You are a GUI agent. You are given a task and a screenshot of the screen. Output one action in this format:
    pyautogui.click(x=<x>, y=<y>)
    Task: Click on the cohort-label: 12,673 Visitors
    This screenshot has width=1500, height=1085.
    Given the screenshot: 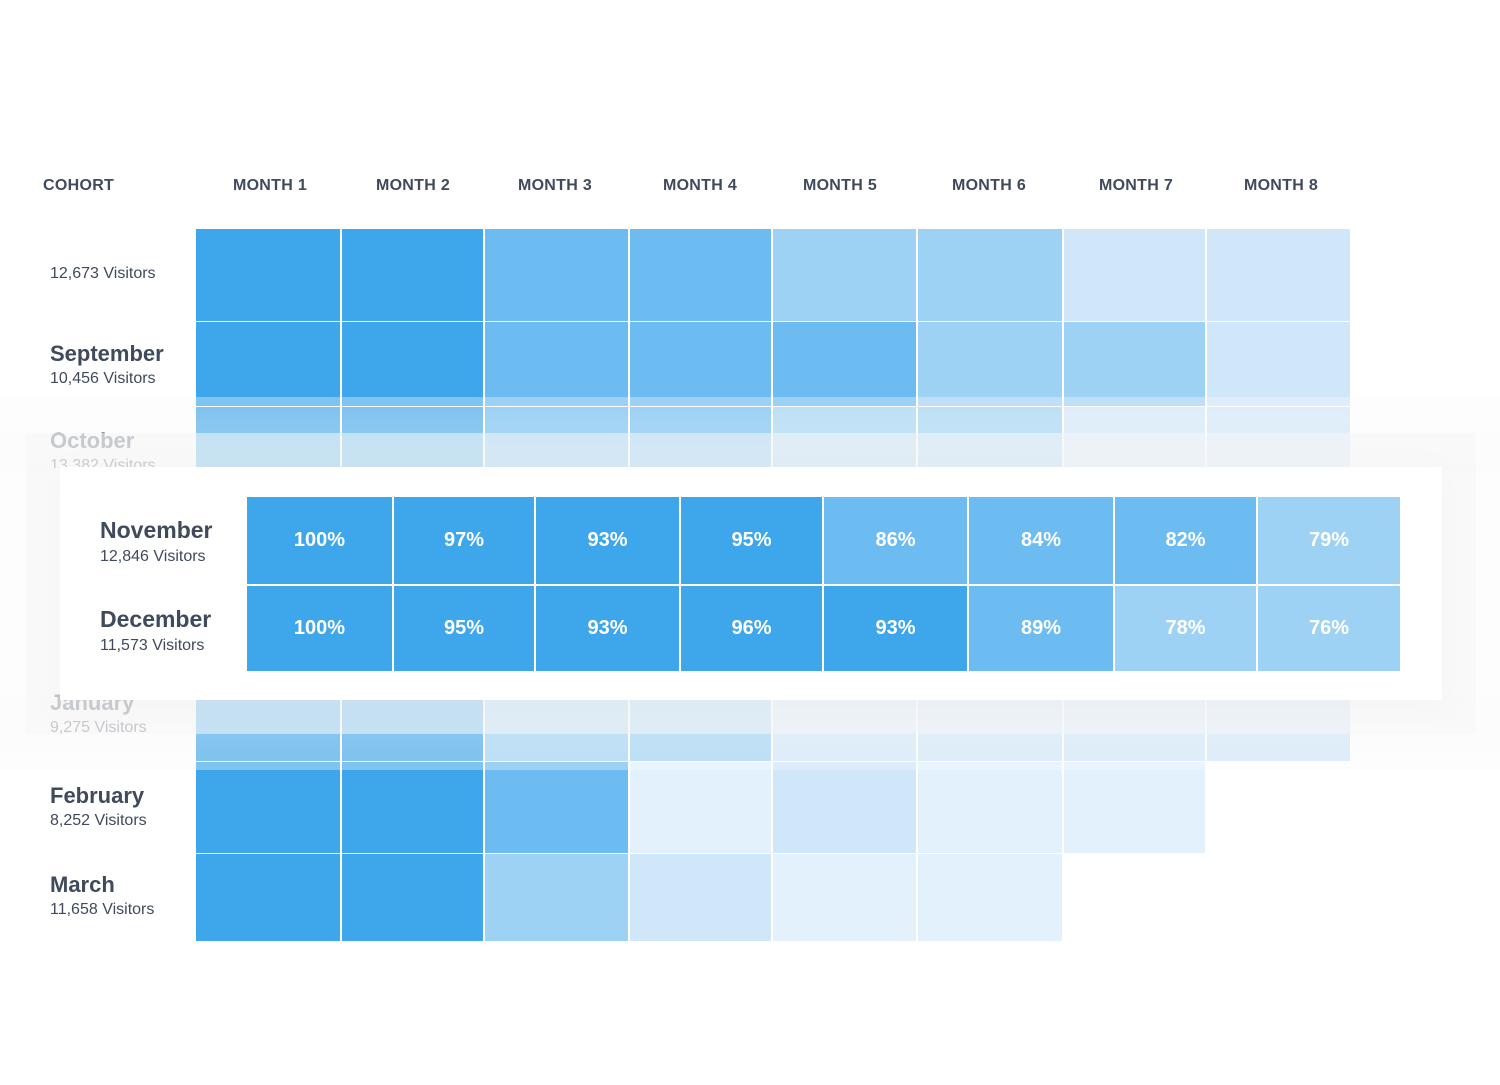 What is the action you would take?
    pyautogui.click(x=103, y=273)
    